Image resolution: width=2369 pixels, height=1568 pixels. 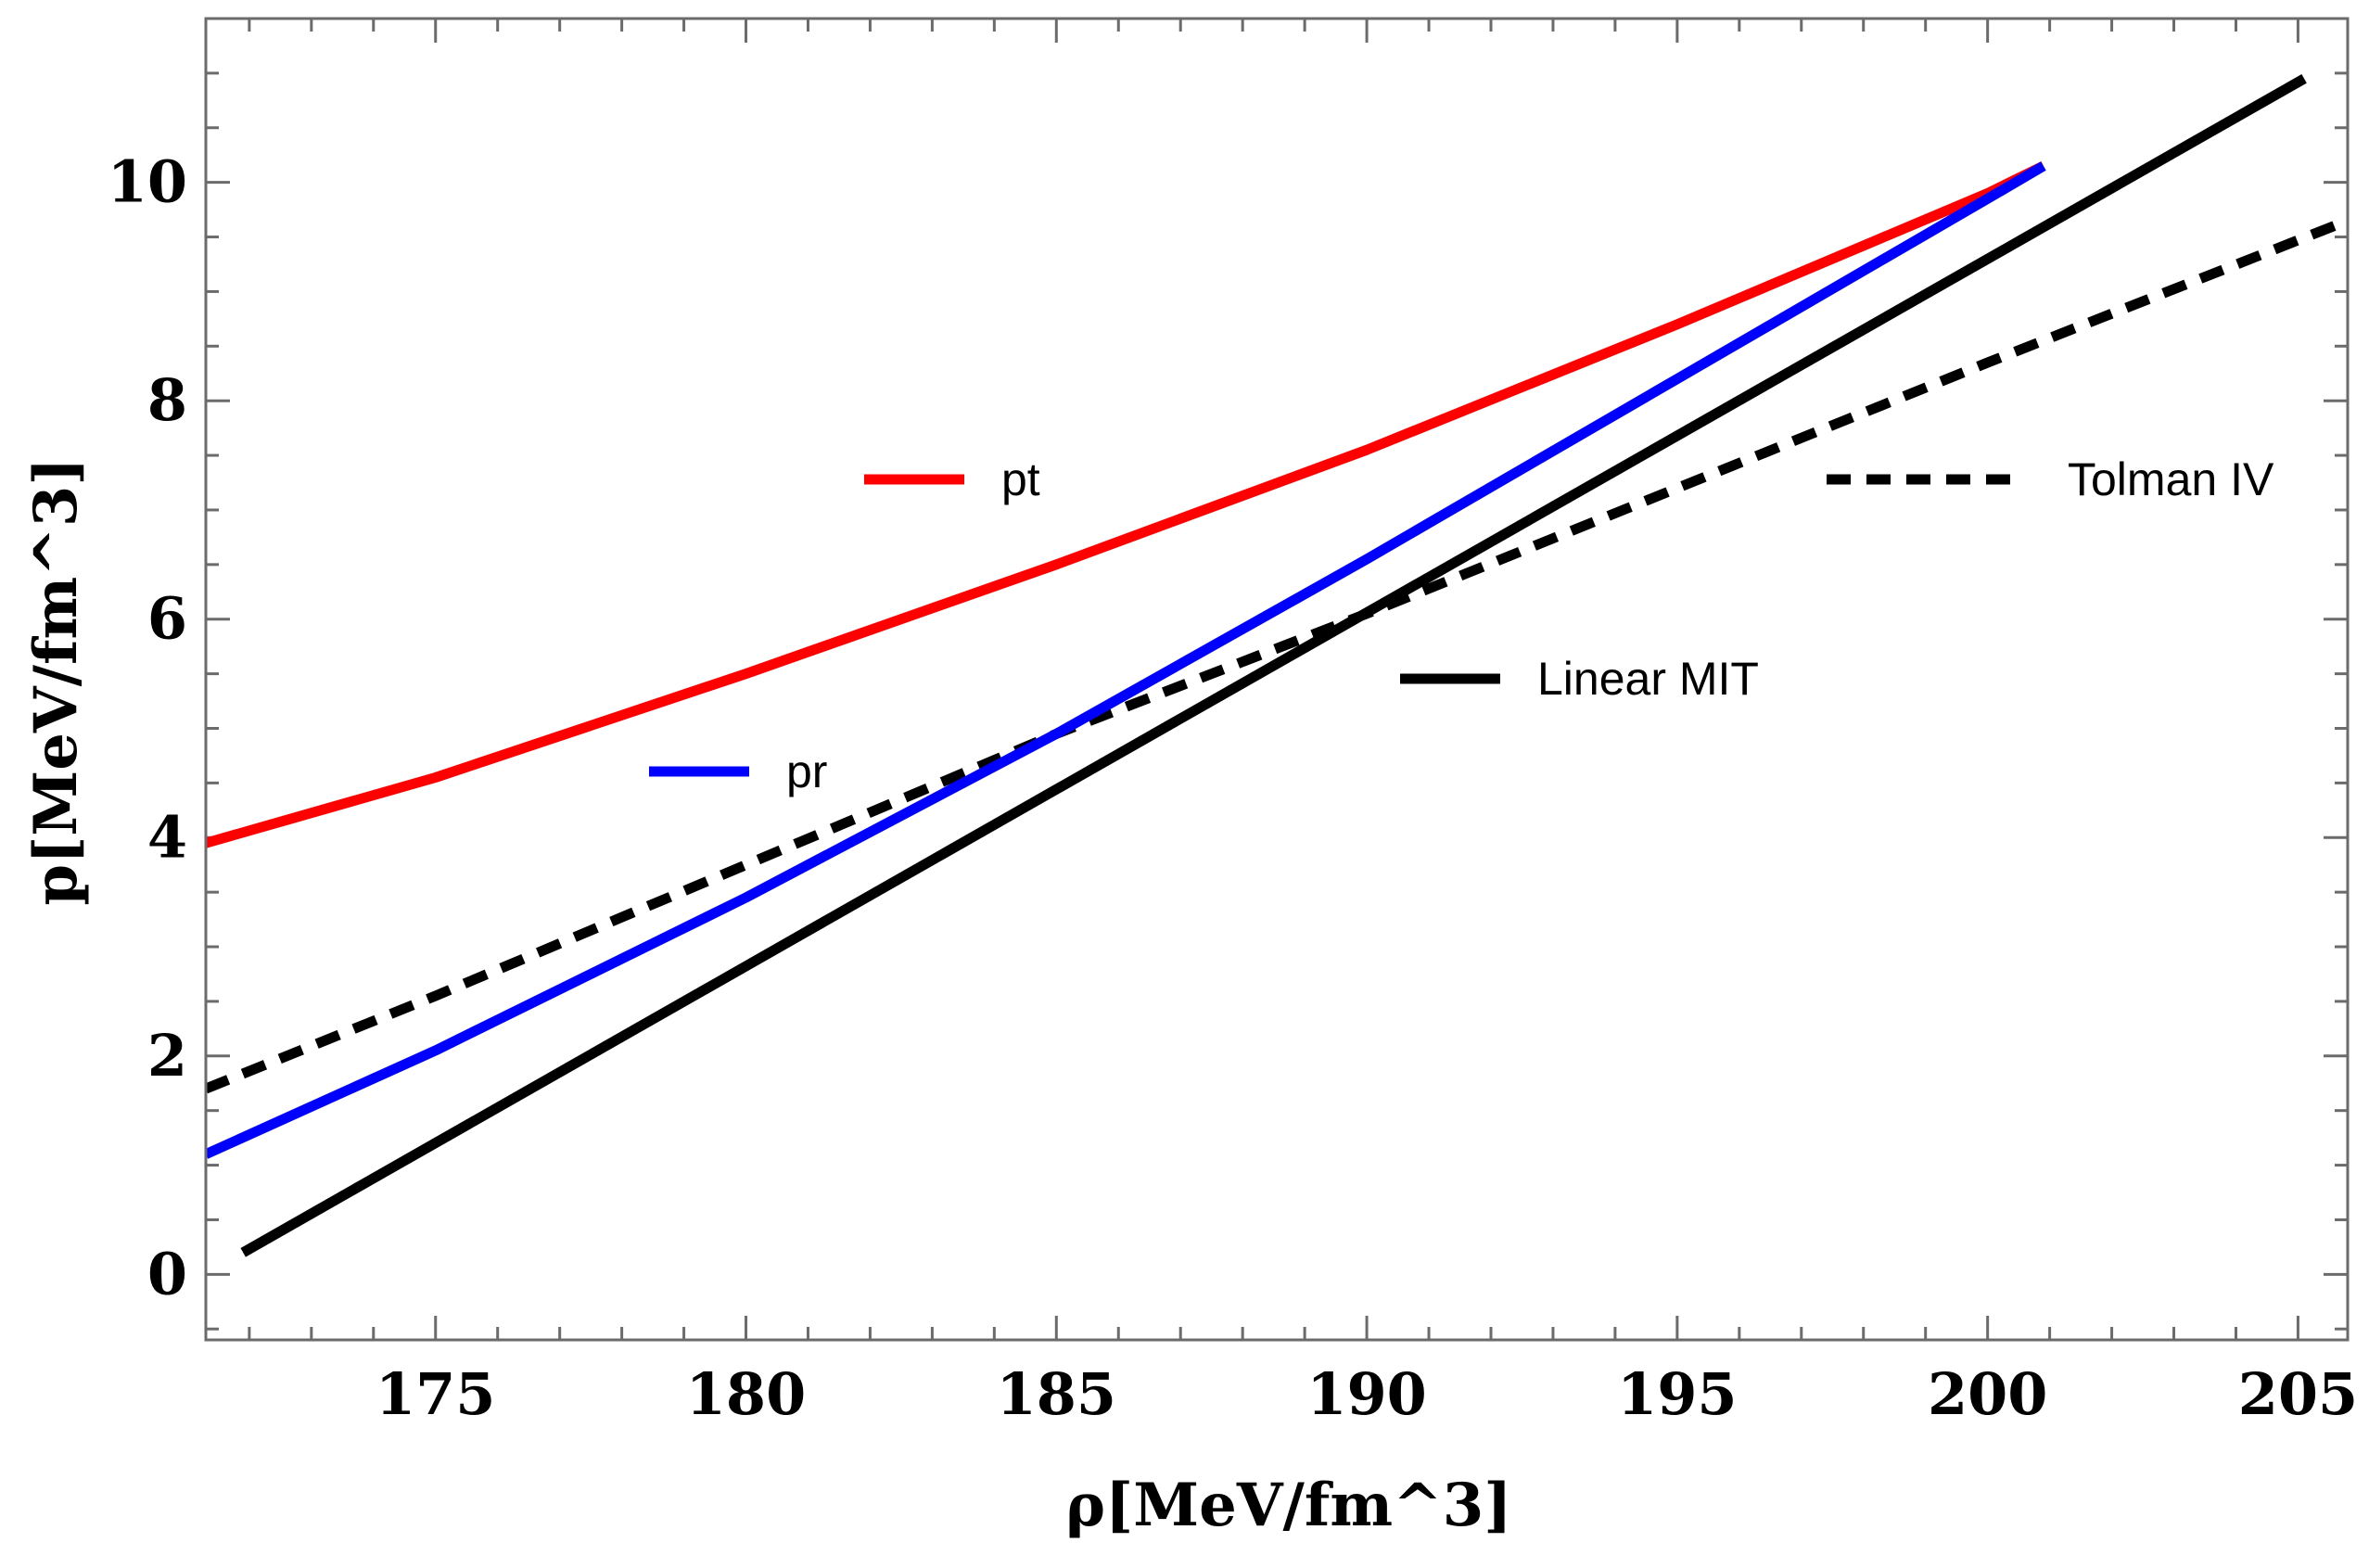 What do you see at coordinates (56, 681) in the screenshot?
I see `y-axis-title: p[MeV/fm^3]` at bounding box center [56, 681].